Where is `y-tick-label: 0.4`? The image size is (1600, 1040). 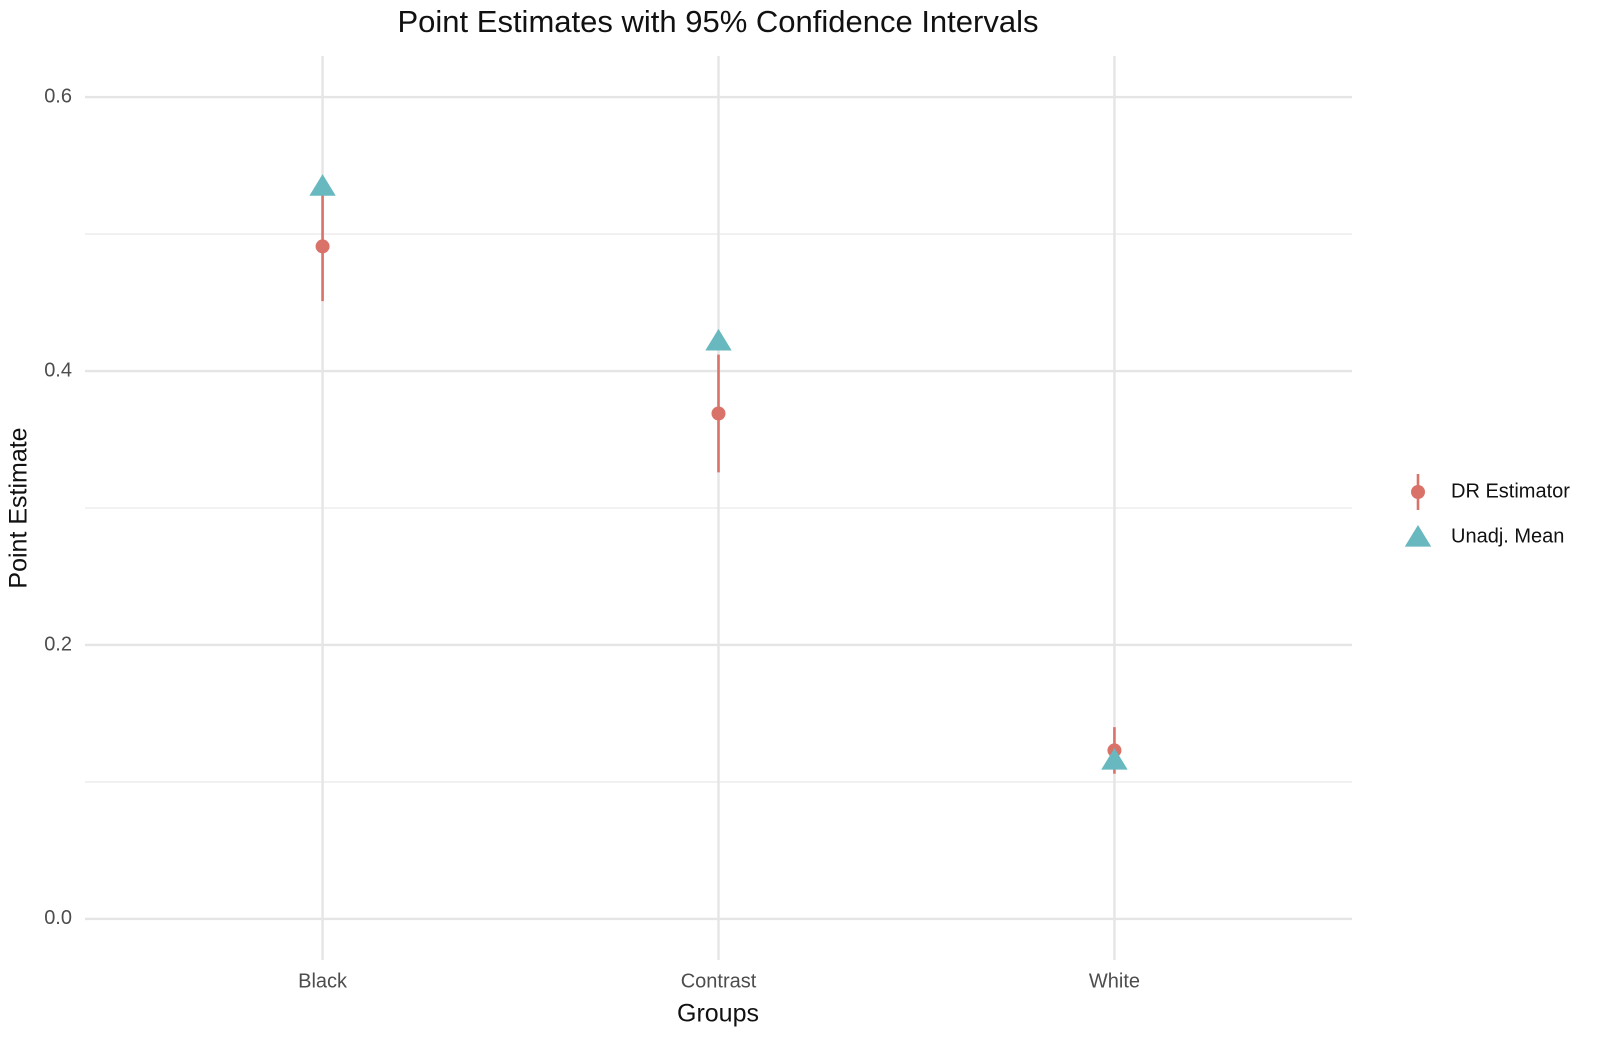 y-tick-label: 0.4 is located at coordinates (58, 370).